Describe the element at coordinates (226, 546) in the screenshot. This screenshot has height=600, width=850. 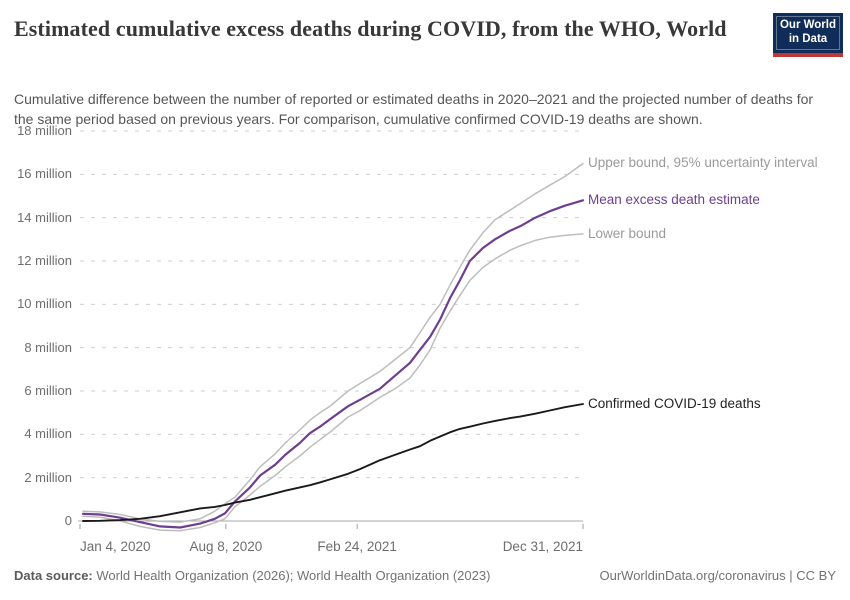
I see `x-axis-tick-label: Aug 8, 2020` at that location.